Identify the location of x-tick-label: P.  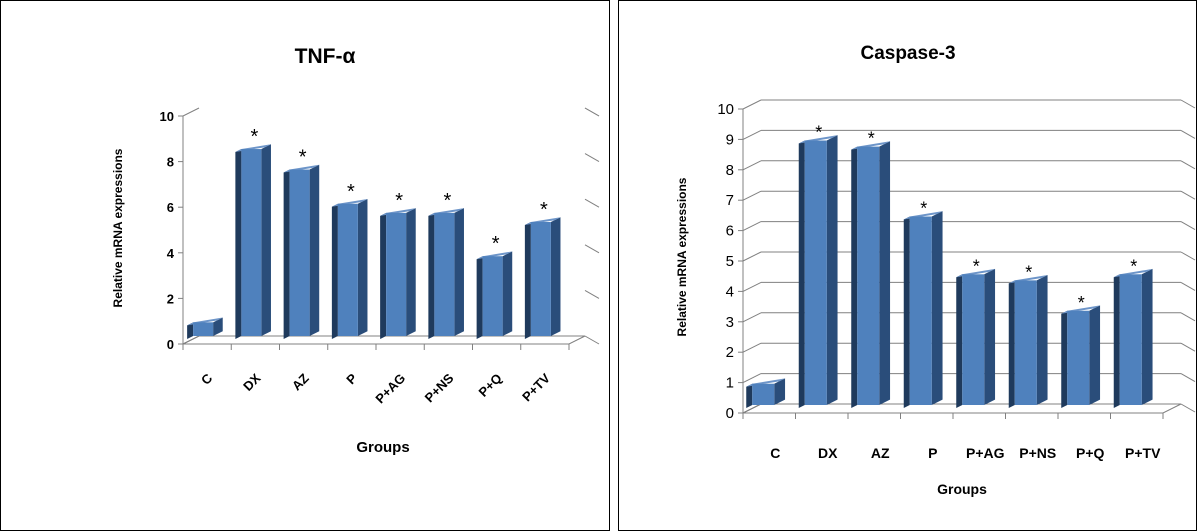
(932, 453).